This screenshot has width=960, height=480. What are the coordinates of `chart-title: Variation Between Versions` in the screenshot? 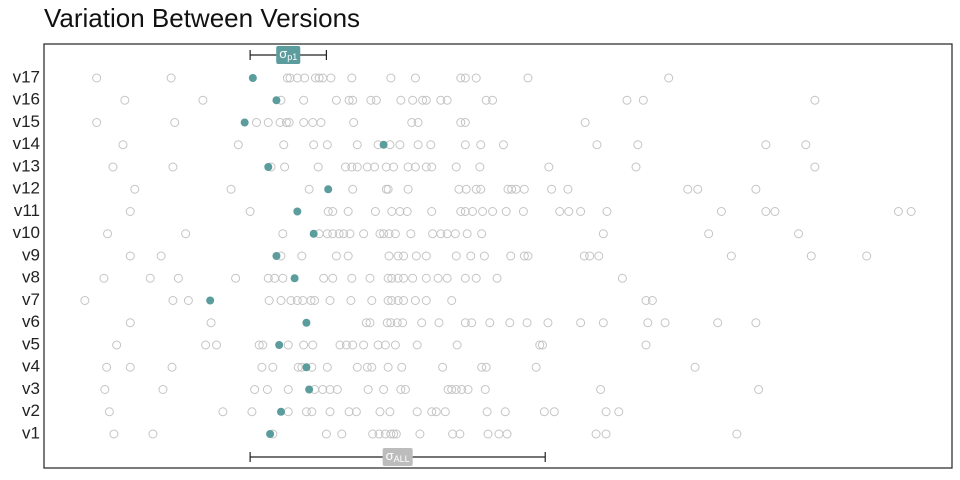 It's located at (202, 18).